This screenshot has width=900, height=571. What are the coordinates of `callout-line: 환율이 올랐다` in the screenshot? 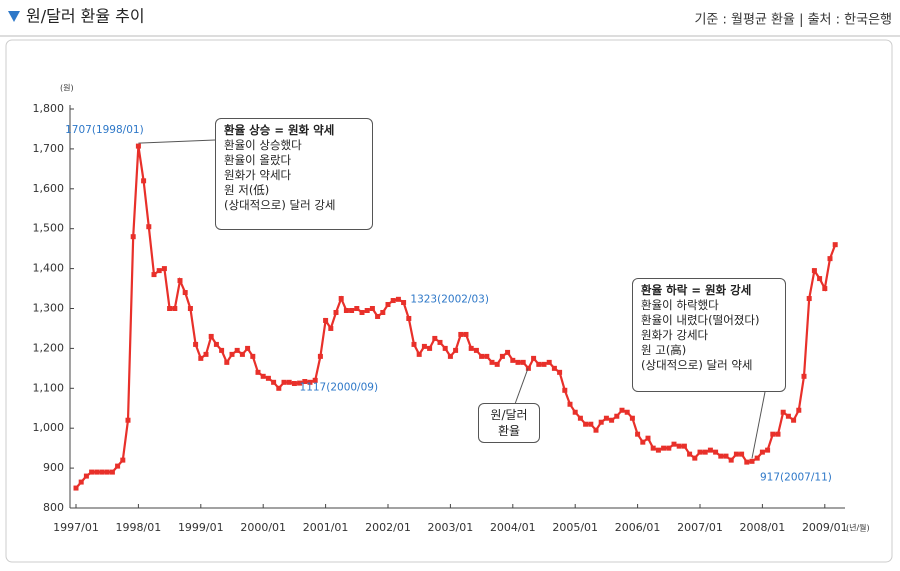 It's located at (258, 160).